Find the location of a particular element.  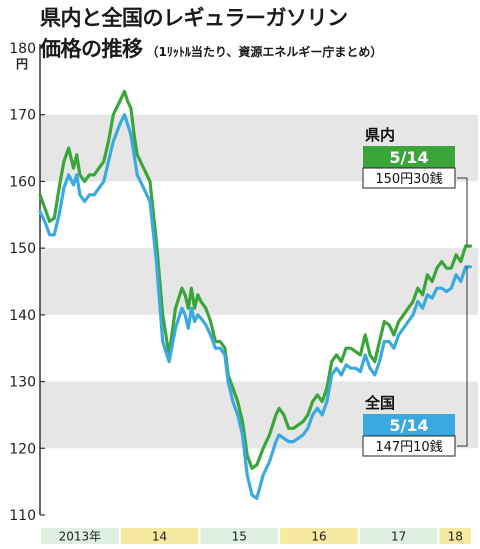

x-axis-year-bands: 2013年 14 15 16 17 18 is located at coordinates (256, 536).